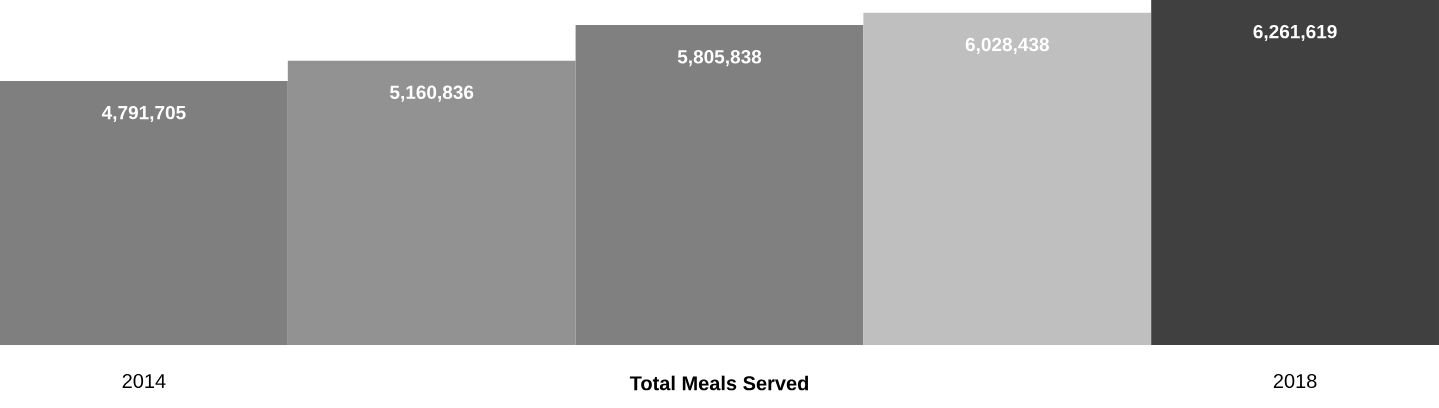 This screenshot has height=408, width=1439. Describe the element at coordinates (719, 58) in the screenshot. I see `data-label: 5,805,838` at that location.